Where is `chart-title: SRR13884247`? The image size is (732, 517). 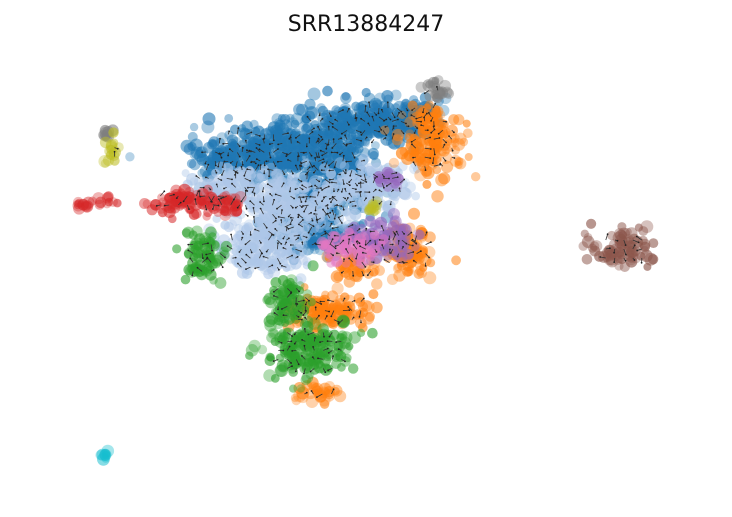
chart-title: SRR13884247 is located at coordinates (366, 24).